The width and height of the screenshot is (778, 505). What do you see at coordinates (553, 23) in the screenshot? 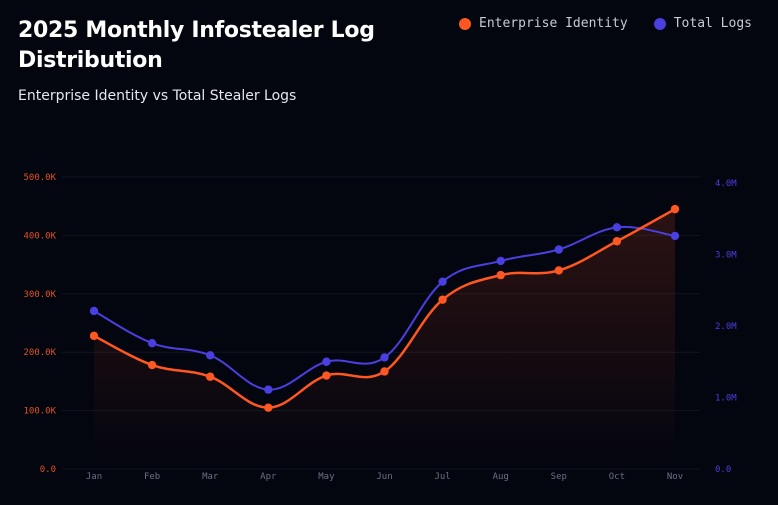
I see `legend-label-enterprise-identity: Enterprise Identity` at bounding box center [553, 23].